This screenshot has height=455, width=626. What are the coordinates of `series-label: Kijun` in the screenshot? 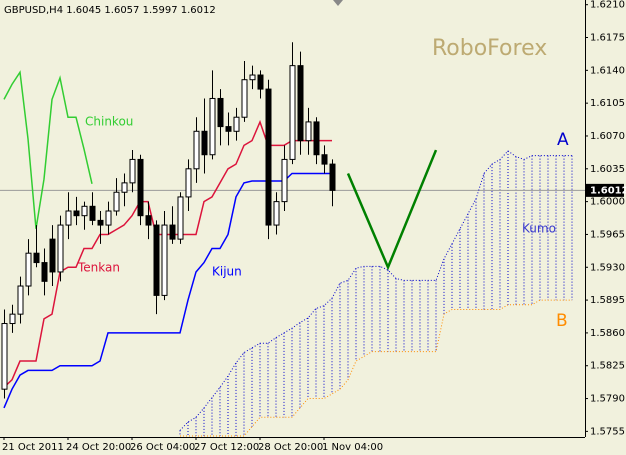 It's located at (227, 272).